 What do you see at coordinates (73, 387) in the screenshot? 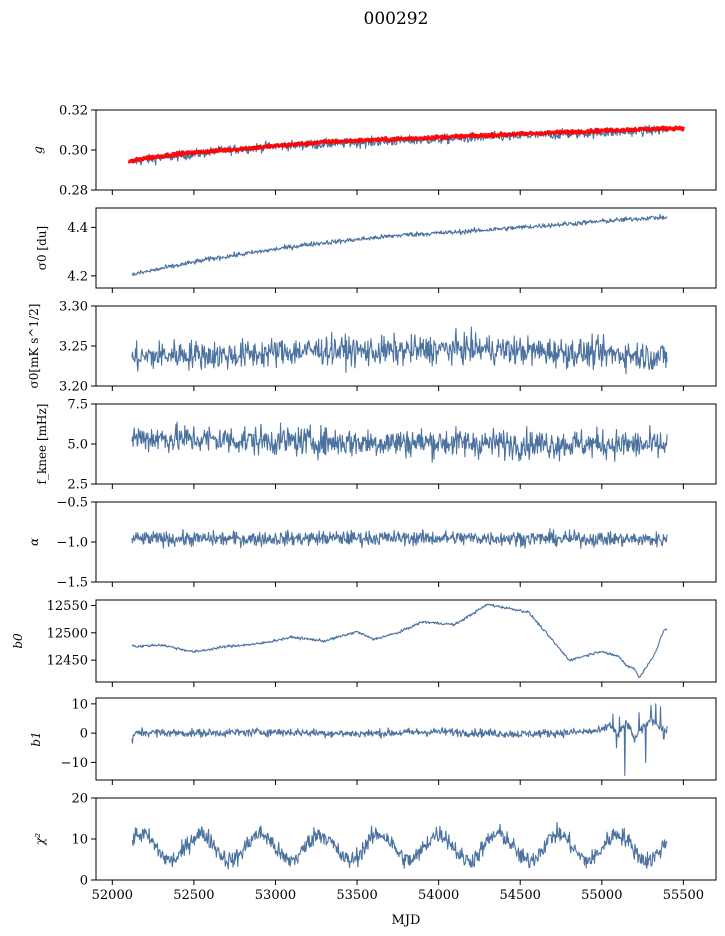
I see `sigma0k-ytick-label: 3.20` at bounding box center [73, 387].